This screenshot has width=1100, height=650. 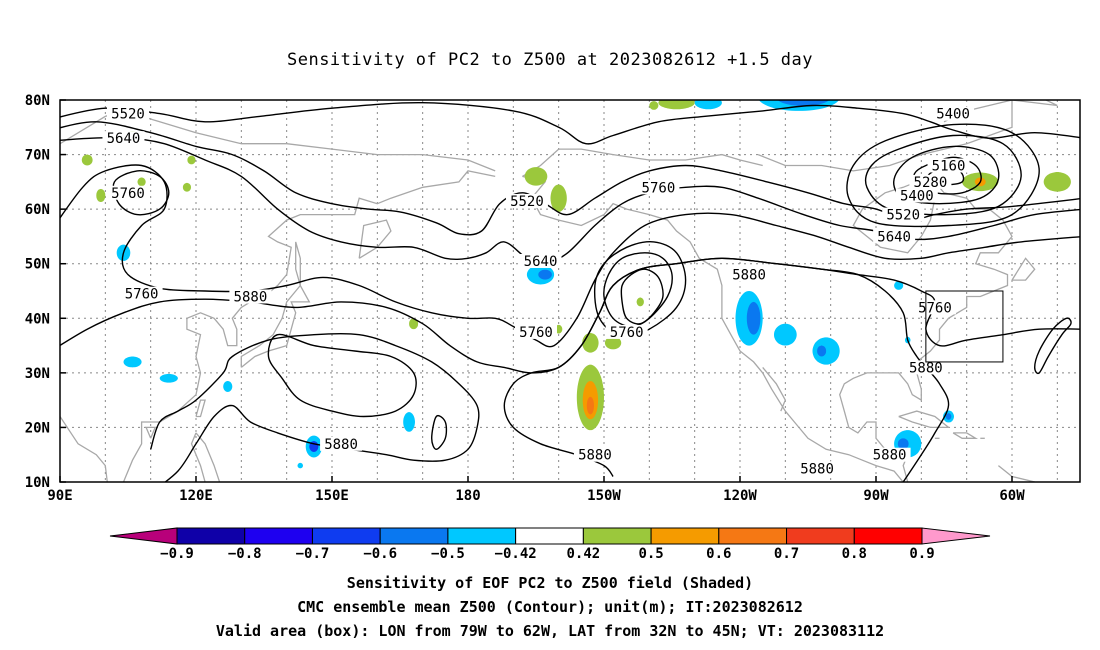 I want to click on contour-label: 5160, so click(x=949, y=166).